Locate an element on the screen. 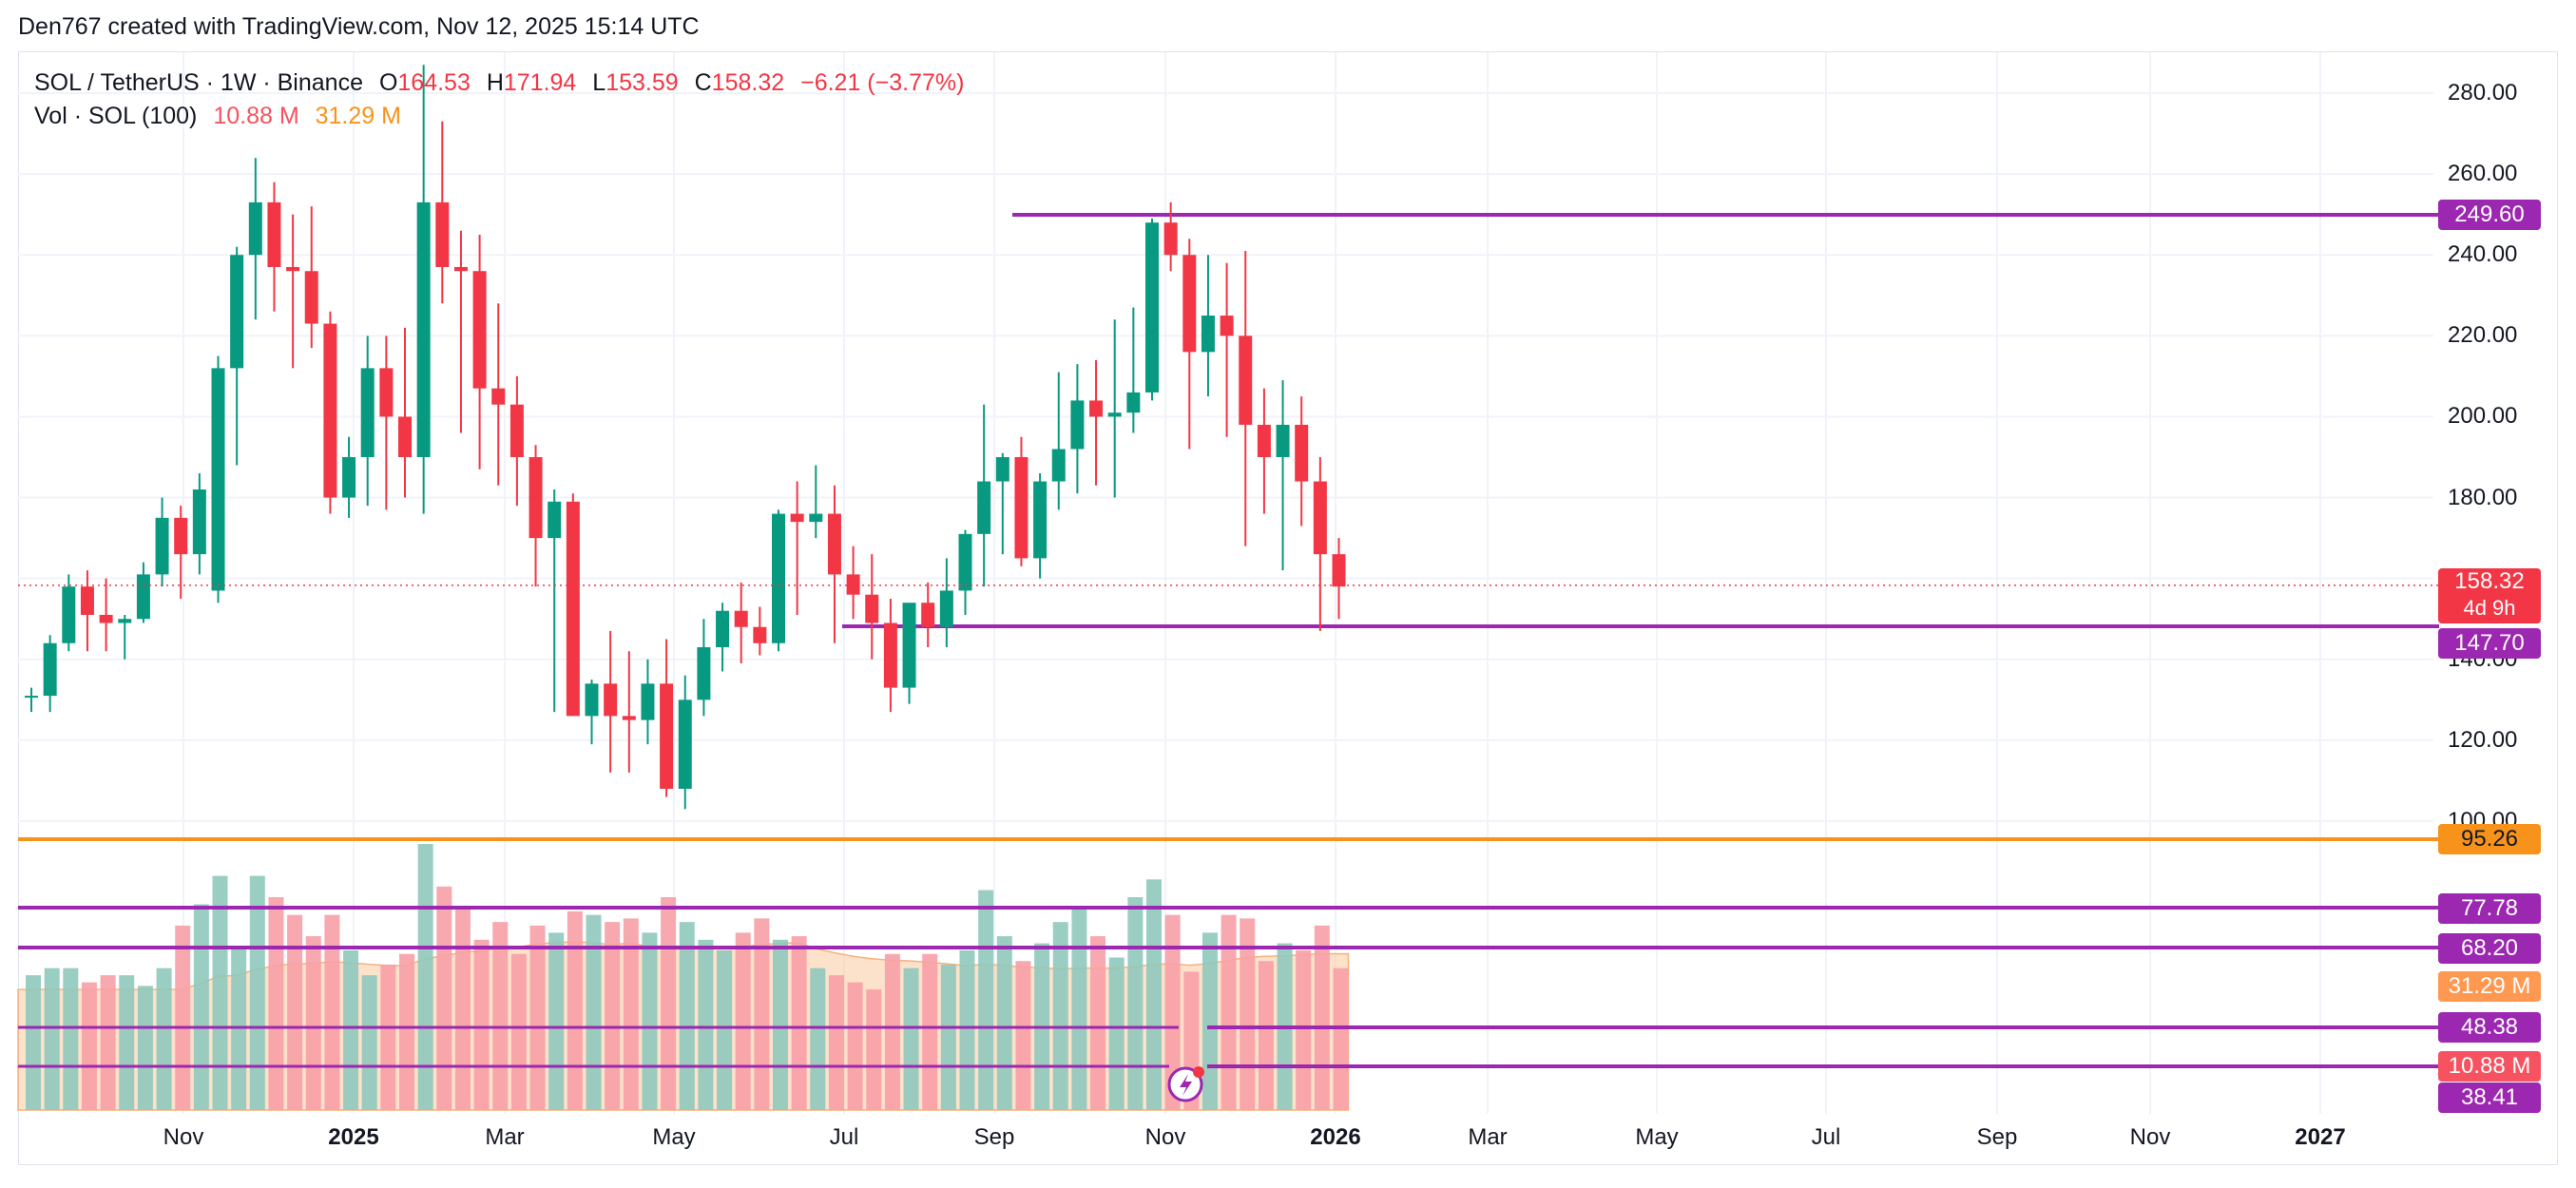 This screenshot has width=2576, height=1188. volume-ma-tag: 31.29 M is located at coordinates (2489, 986).